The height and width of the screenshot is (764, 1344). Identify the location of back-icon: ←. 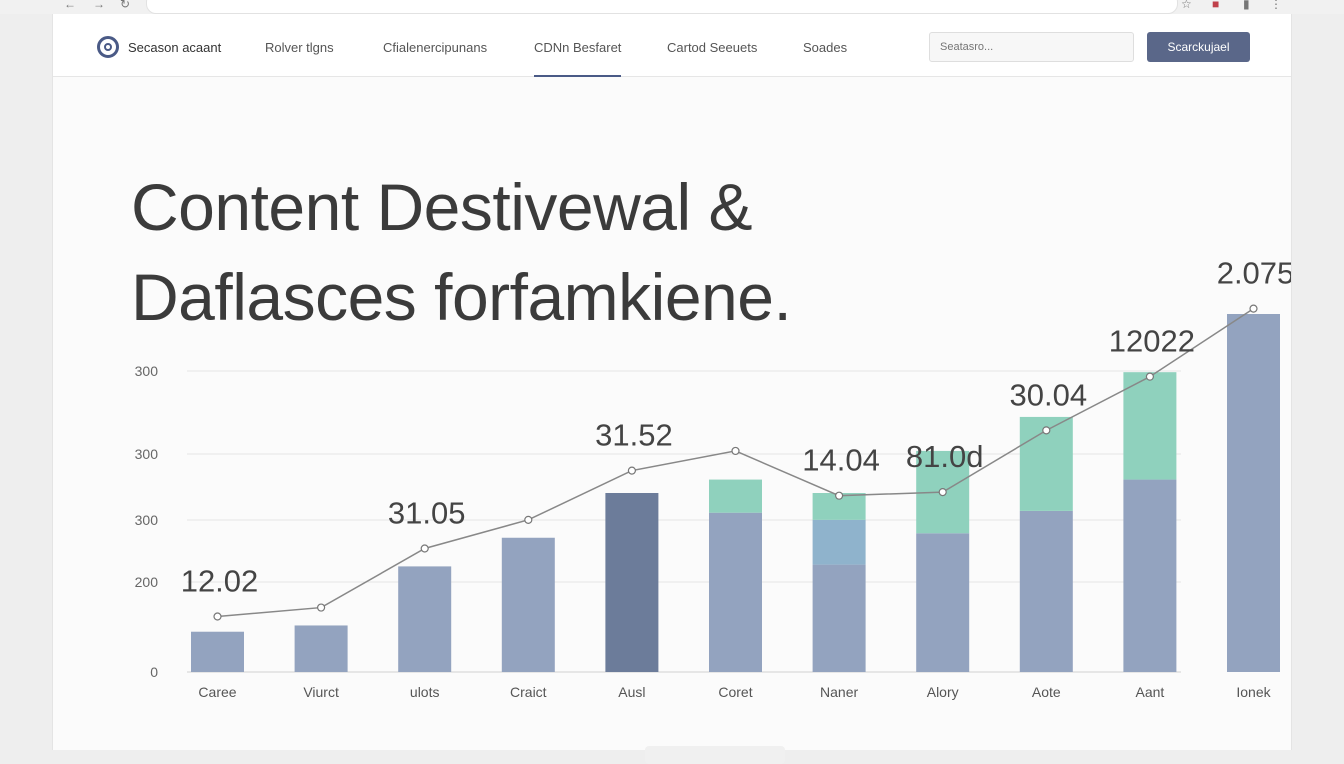
(70, 5).